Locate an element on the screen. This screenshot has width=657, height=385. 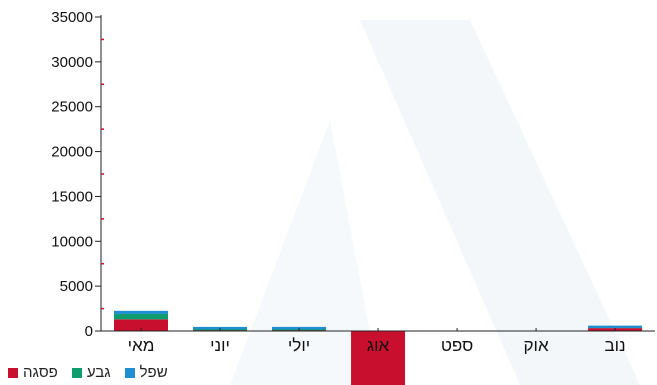
y-tick-label: 35000 is located at coordinates (72, 17).